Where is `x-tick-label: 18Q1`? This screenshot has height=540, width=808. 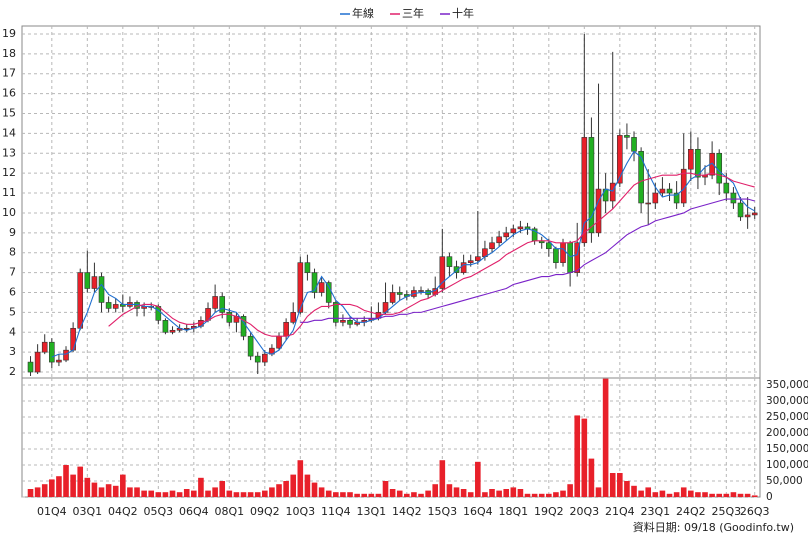 x-tick-label: 18Q1 is located at coordinates (513, 511).